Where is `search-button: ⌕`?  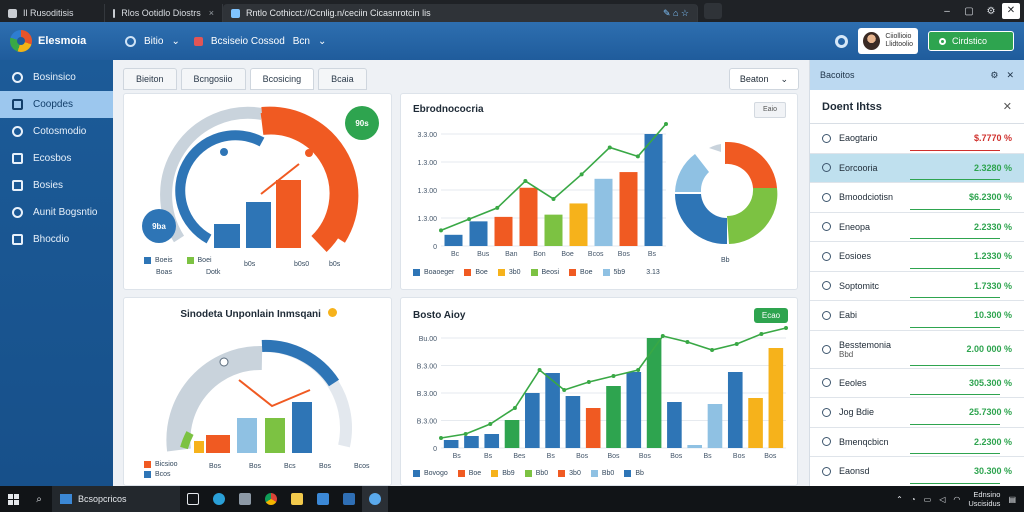 search-button: ⌕ is located at coordinates (39, 499).